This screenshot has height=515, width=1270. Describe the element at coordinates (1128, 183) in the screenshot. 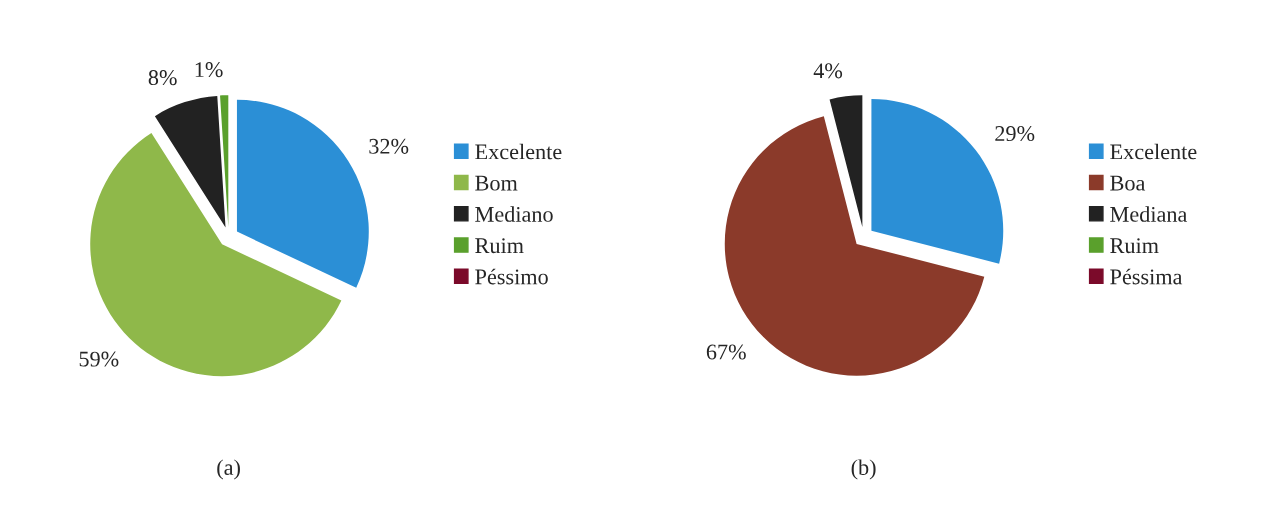

I see `legend-label: Boa` at that location.